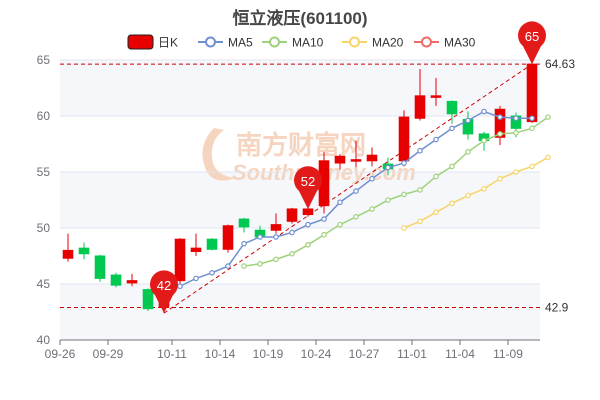 Image resolution: width=600 pixels, height=400 pixels. Describe the element at coordinates (300, 18) in the screenshot. I see `chart-title: 恒立液压(601100)` at that location.